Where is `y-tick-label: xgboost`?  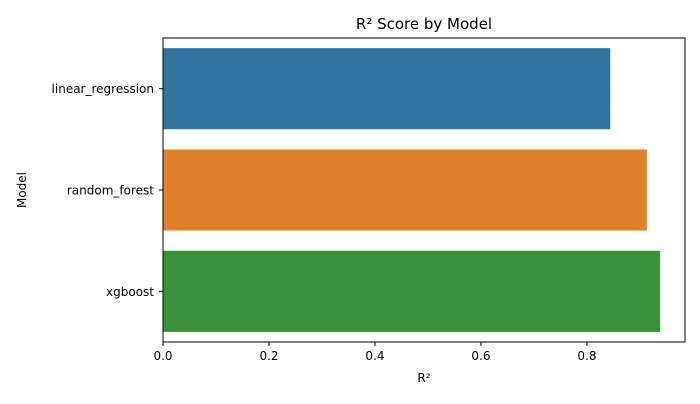 y-tick-label: xgboost is located at coordinates (130, 292).